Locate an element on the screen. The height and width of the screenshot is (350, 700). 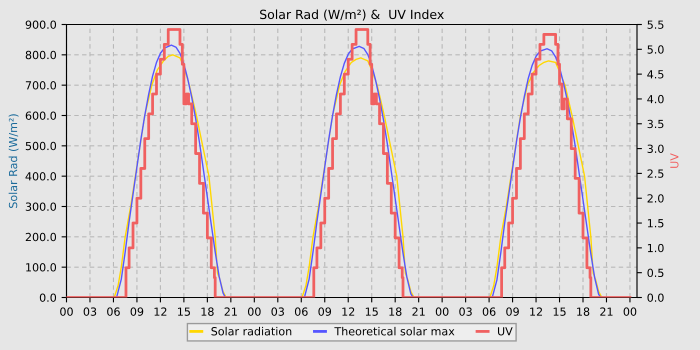
y2-tick-label: 3.5 is located at coordinates (656, 124).